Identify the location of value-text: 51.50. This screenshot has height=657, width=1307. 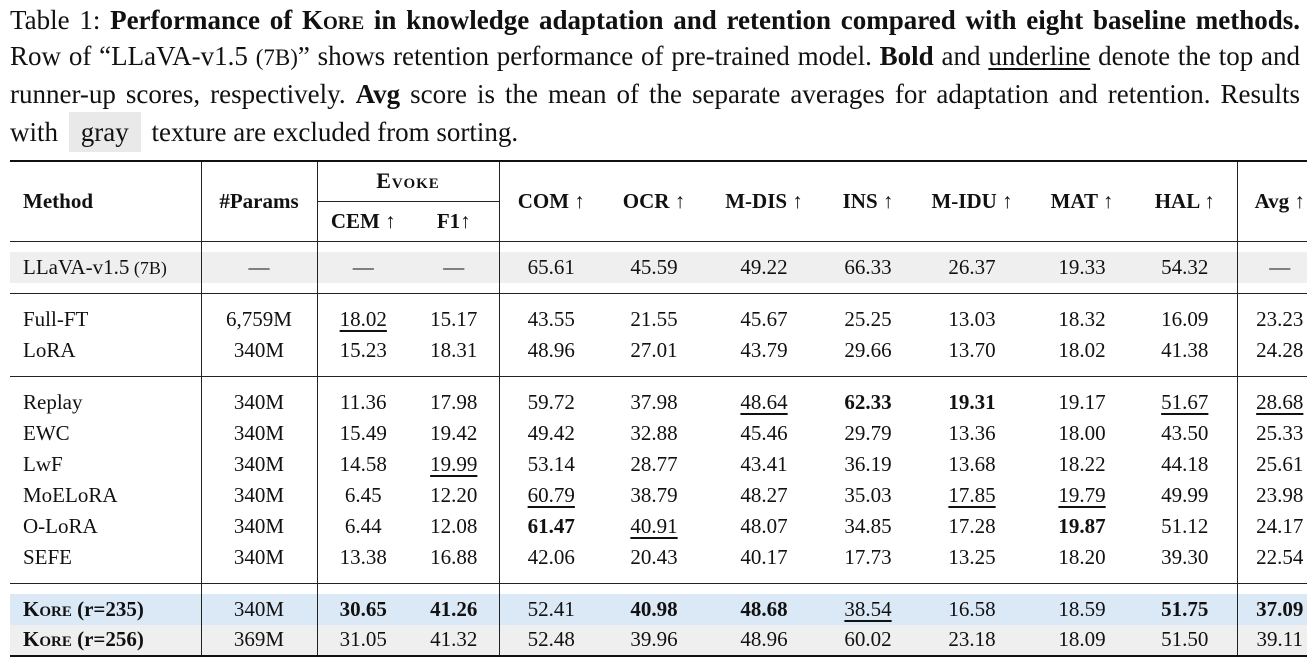
(1185, 639).